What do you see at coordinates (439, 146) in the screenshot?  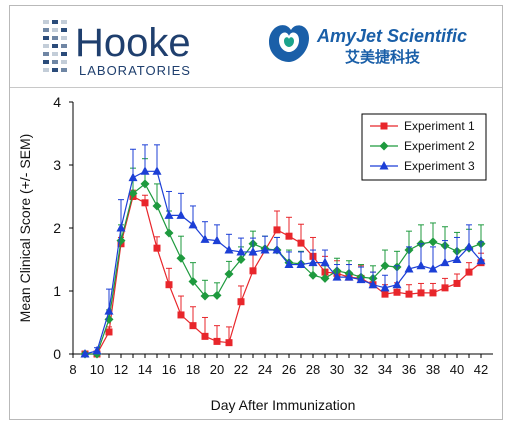 I see `legend-label: Experiment 2` at bounding box center [439, 146].